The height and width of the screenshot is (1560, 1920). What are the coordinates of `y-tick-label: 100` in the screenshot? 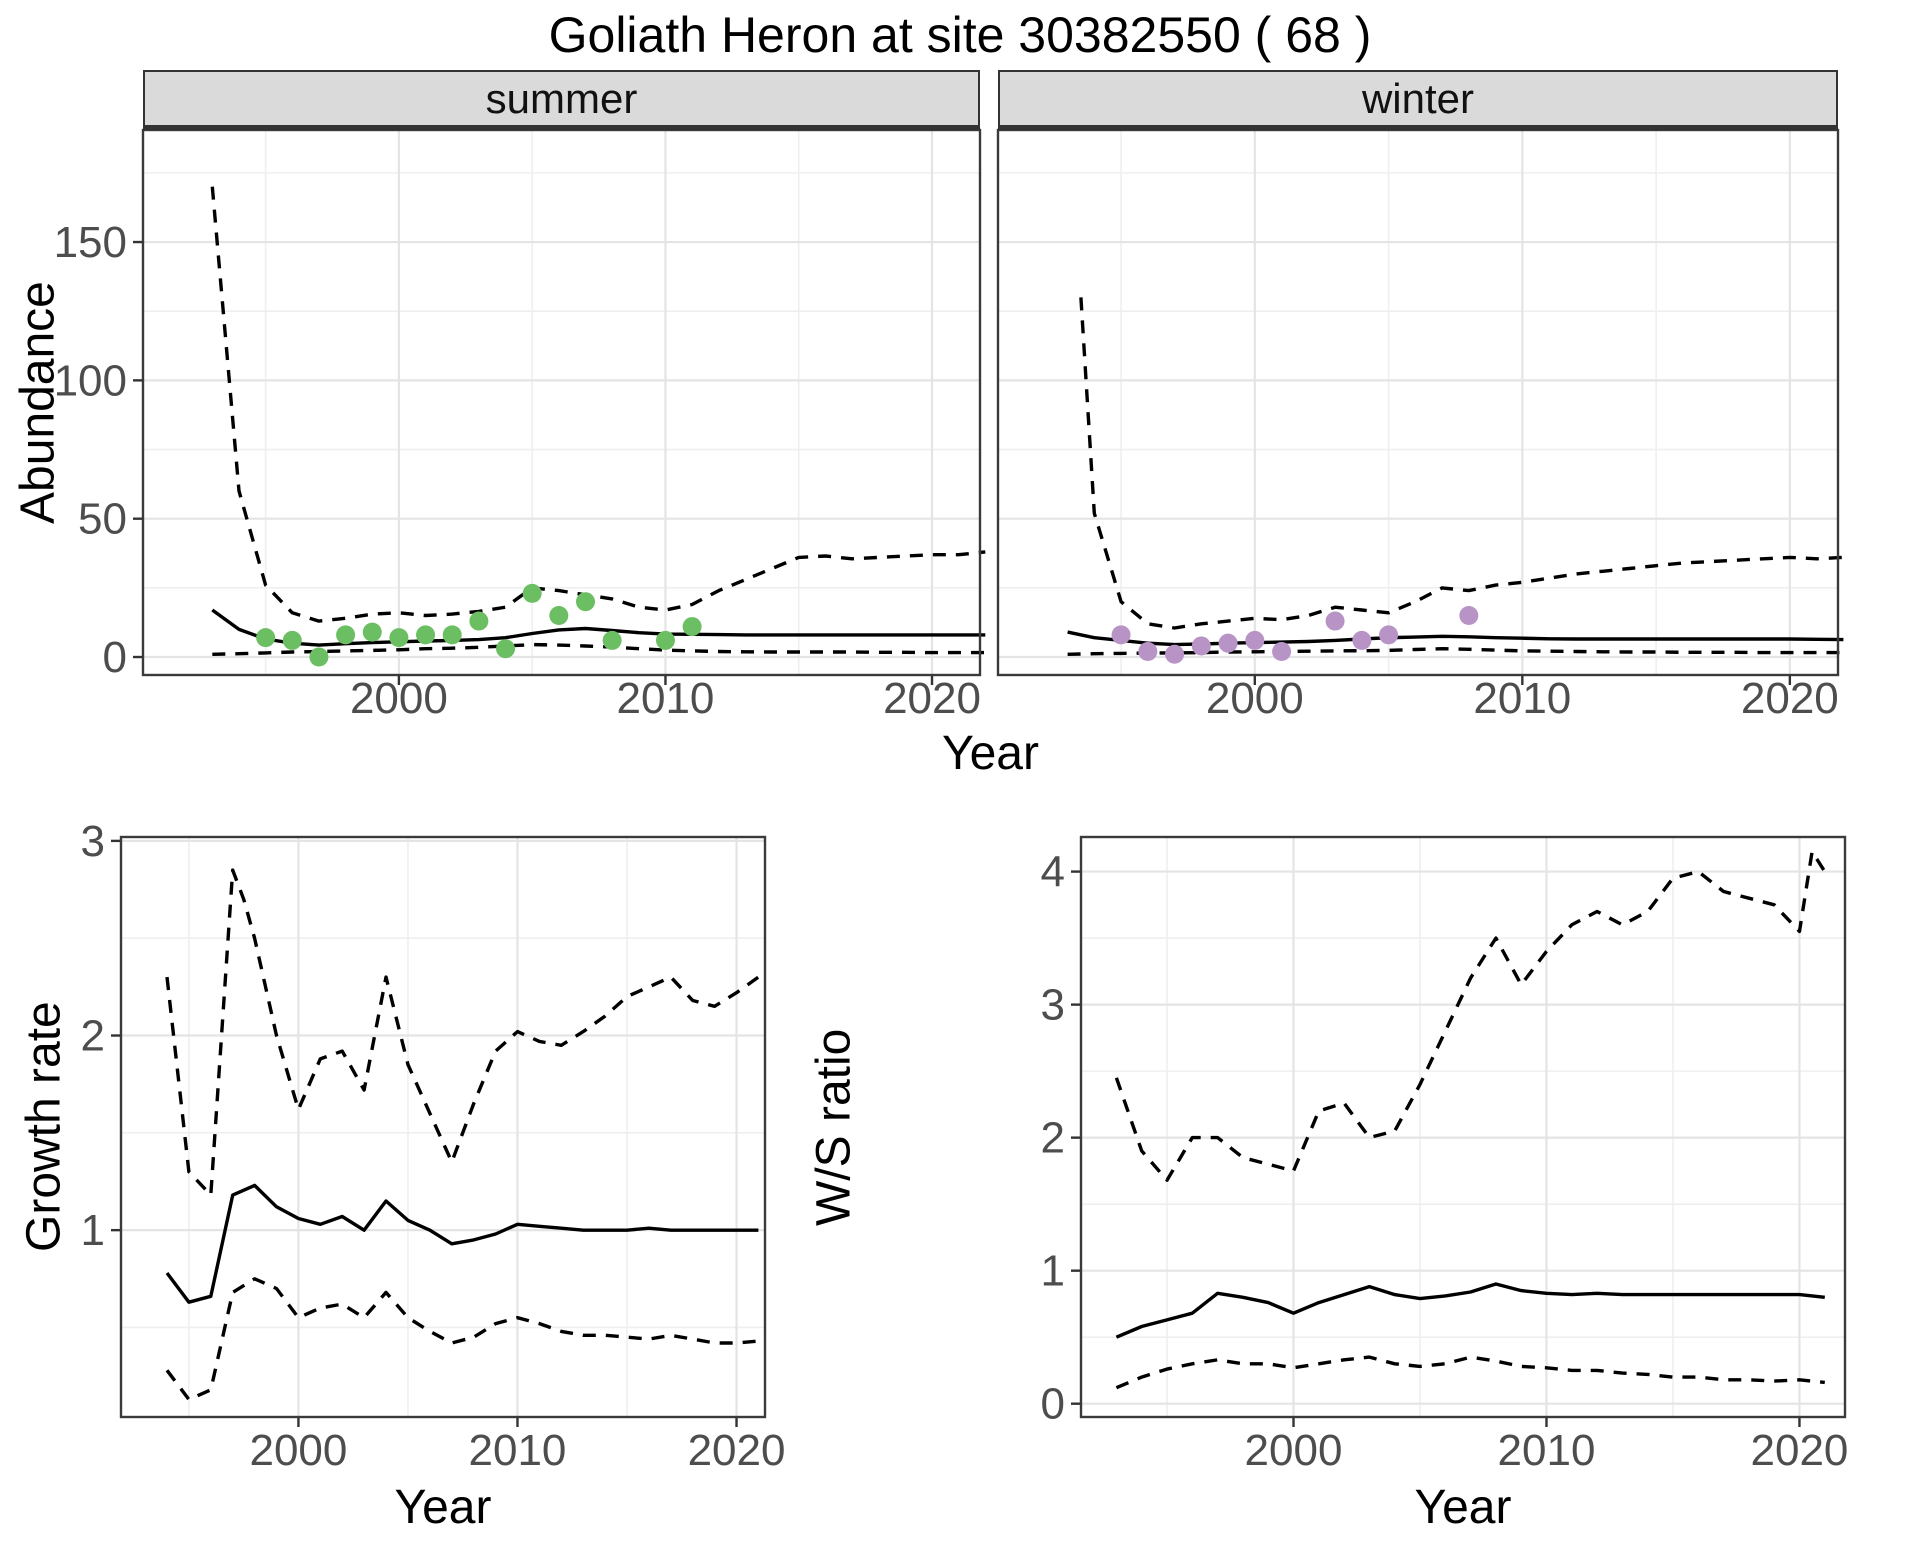 It's located at (90, 380).